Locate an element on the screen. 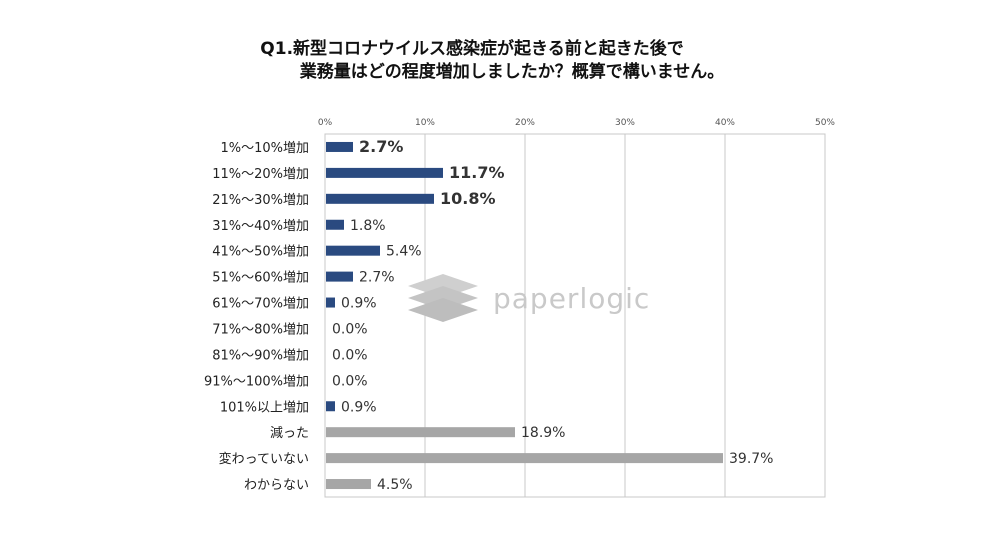  category-label: 減った is located at coordinates (289, 433).